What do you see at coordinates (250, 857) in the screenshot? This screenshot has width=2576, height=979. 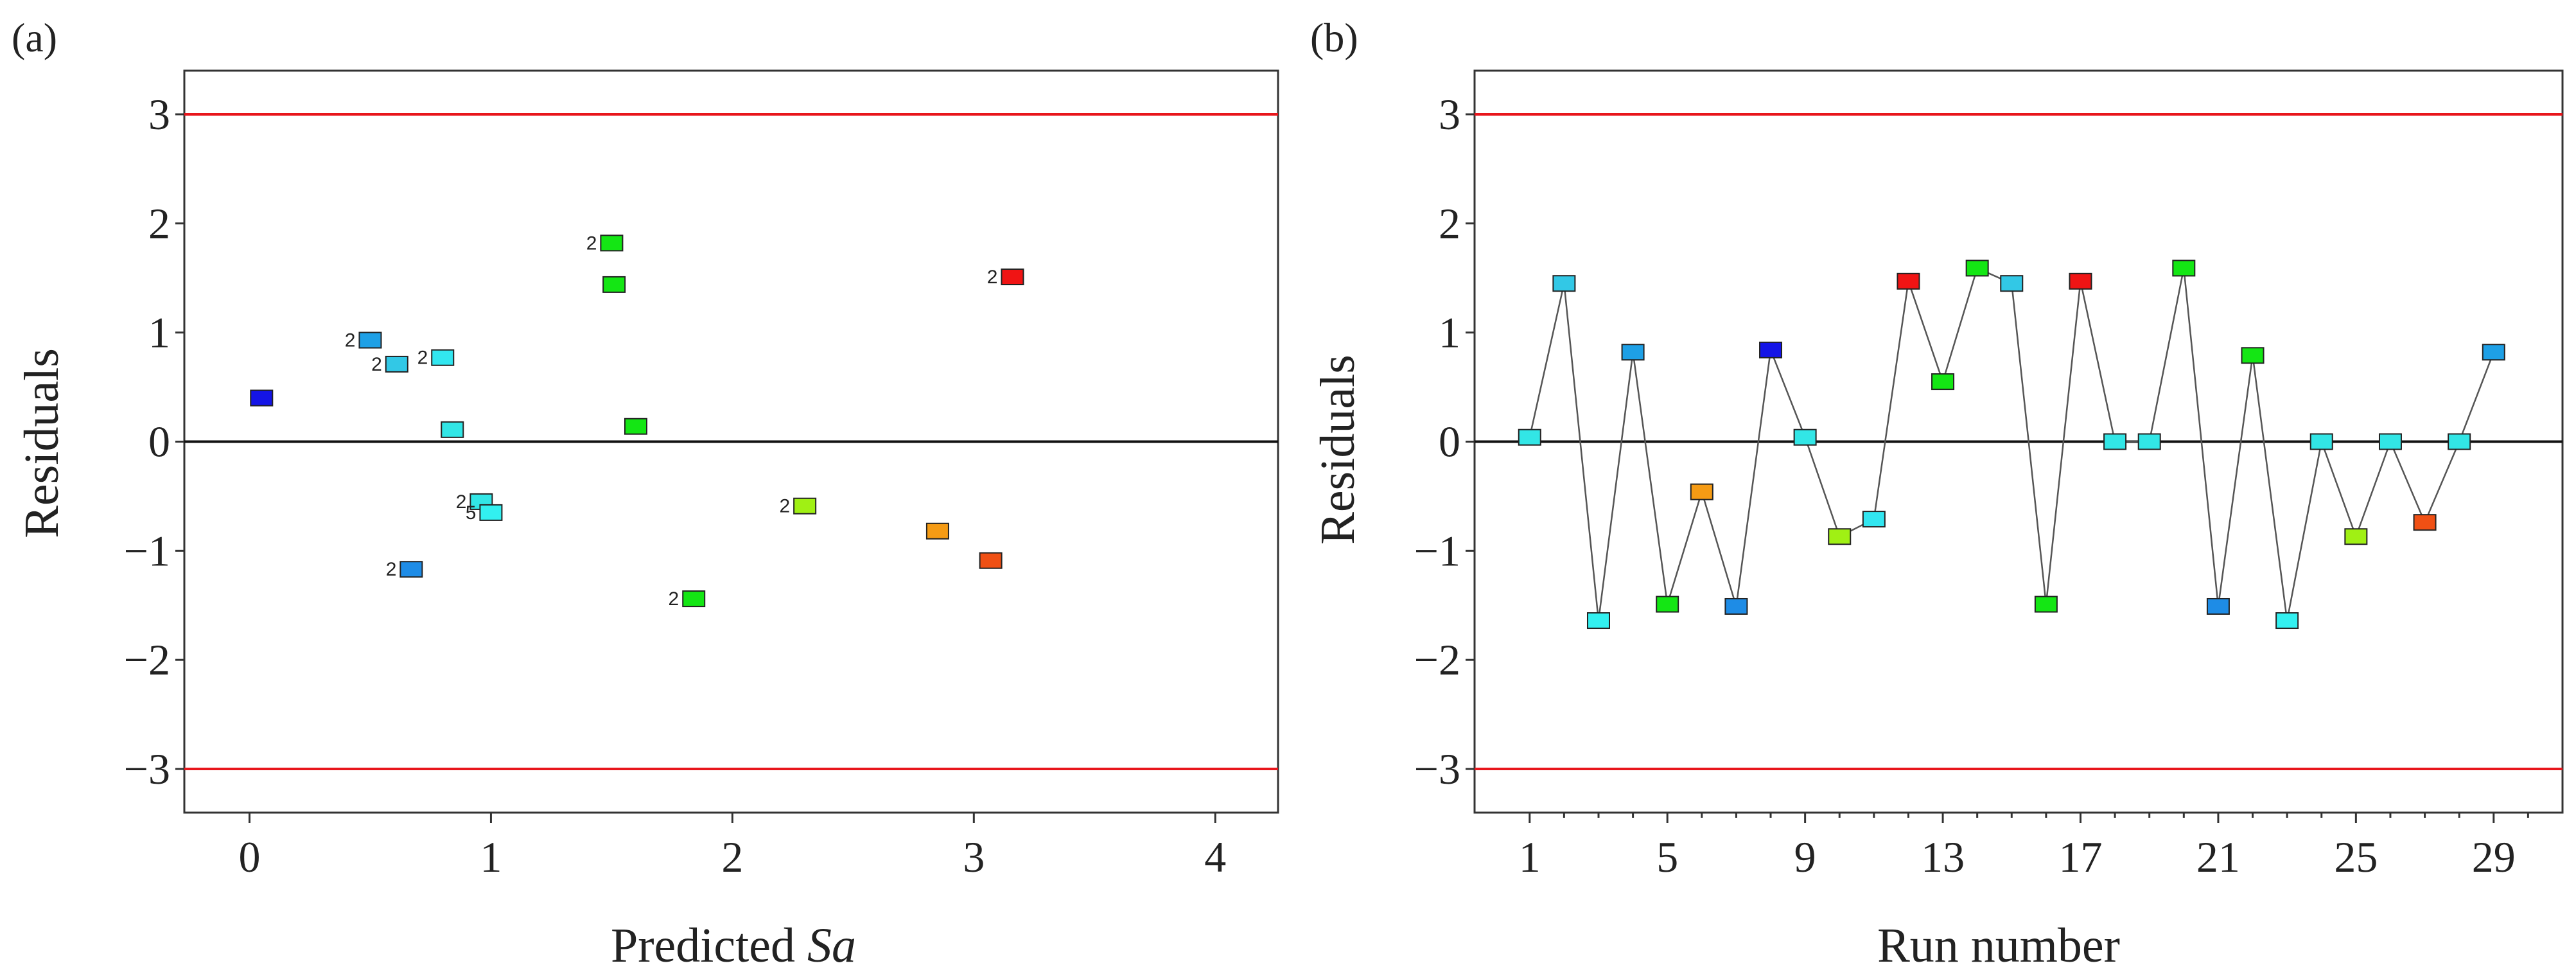 I see `panel-a-x-tick-label: 0` at bounding box center [250, 857].